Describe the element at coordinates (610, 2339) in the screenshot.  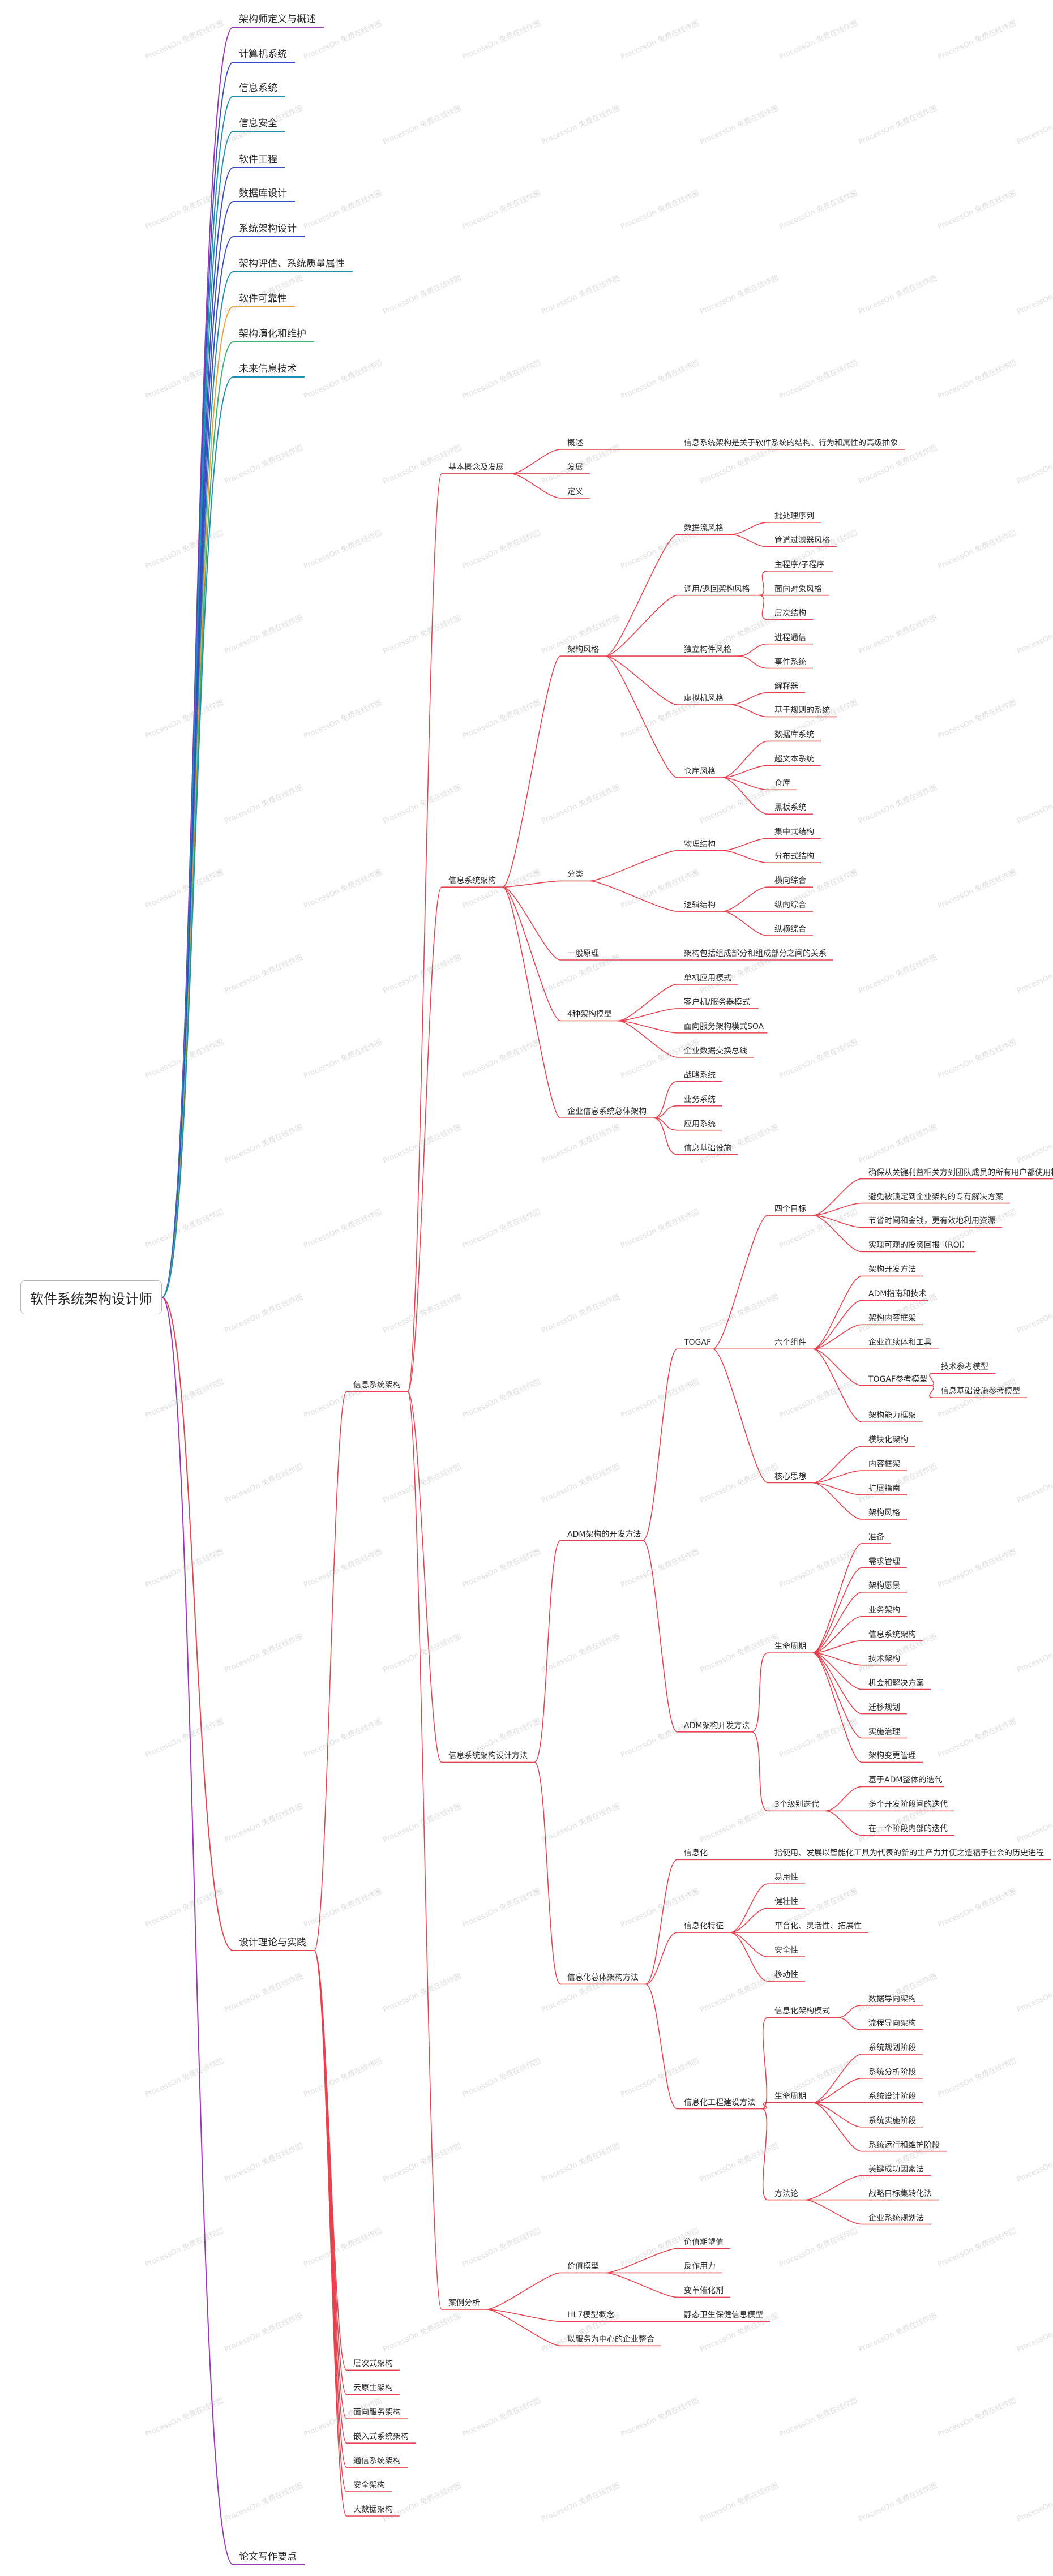
I see `node-d3: 以服务为中心的企业整合` at that location.